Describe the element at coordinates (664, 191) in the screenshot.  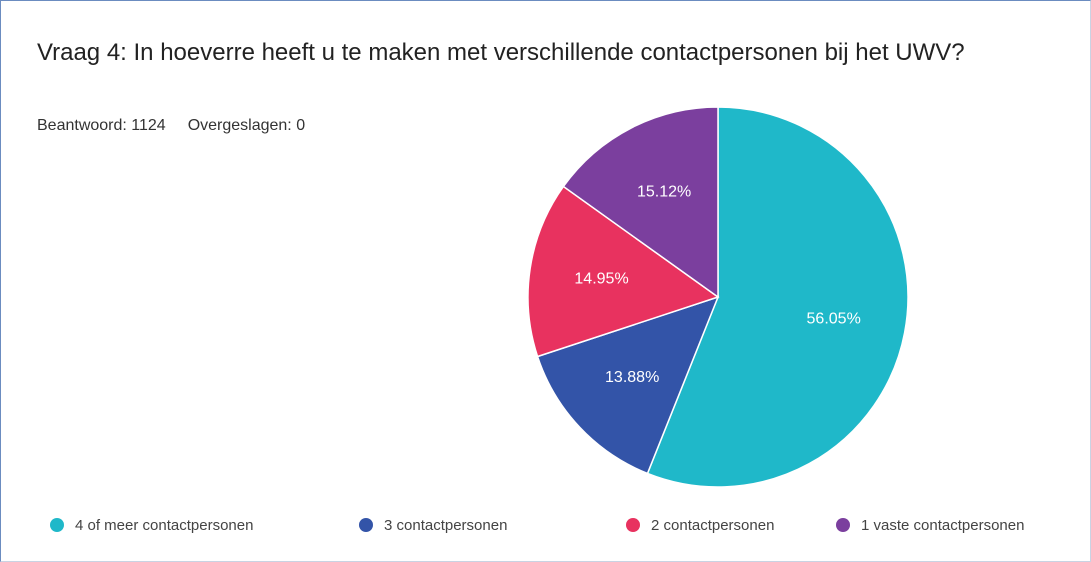
I see `slice-label: 15.12%` at that location.